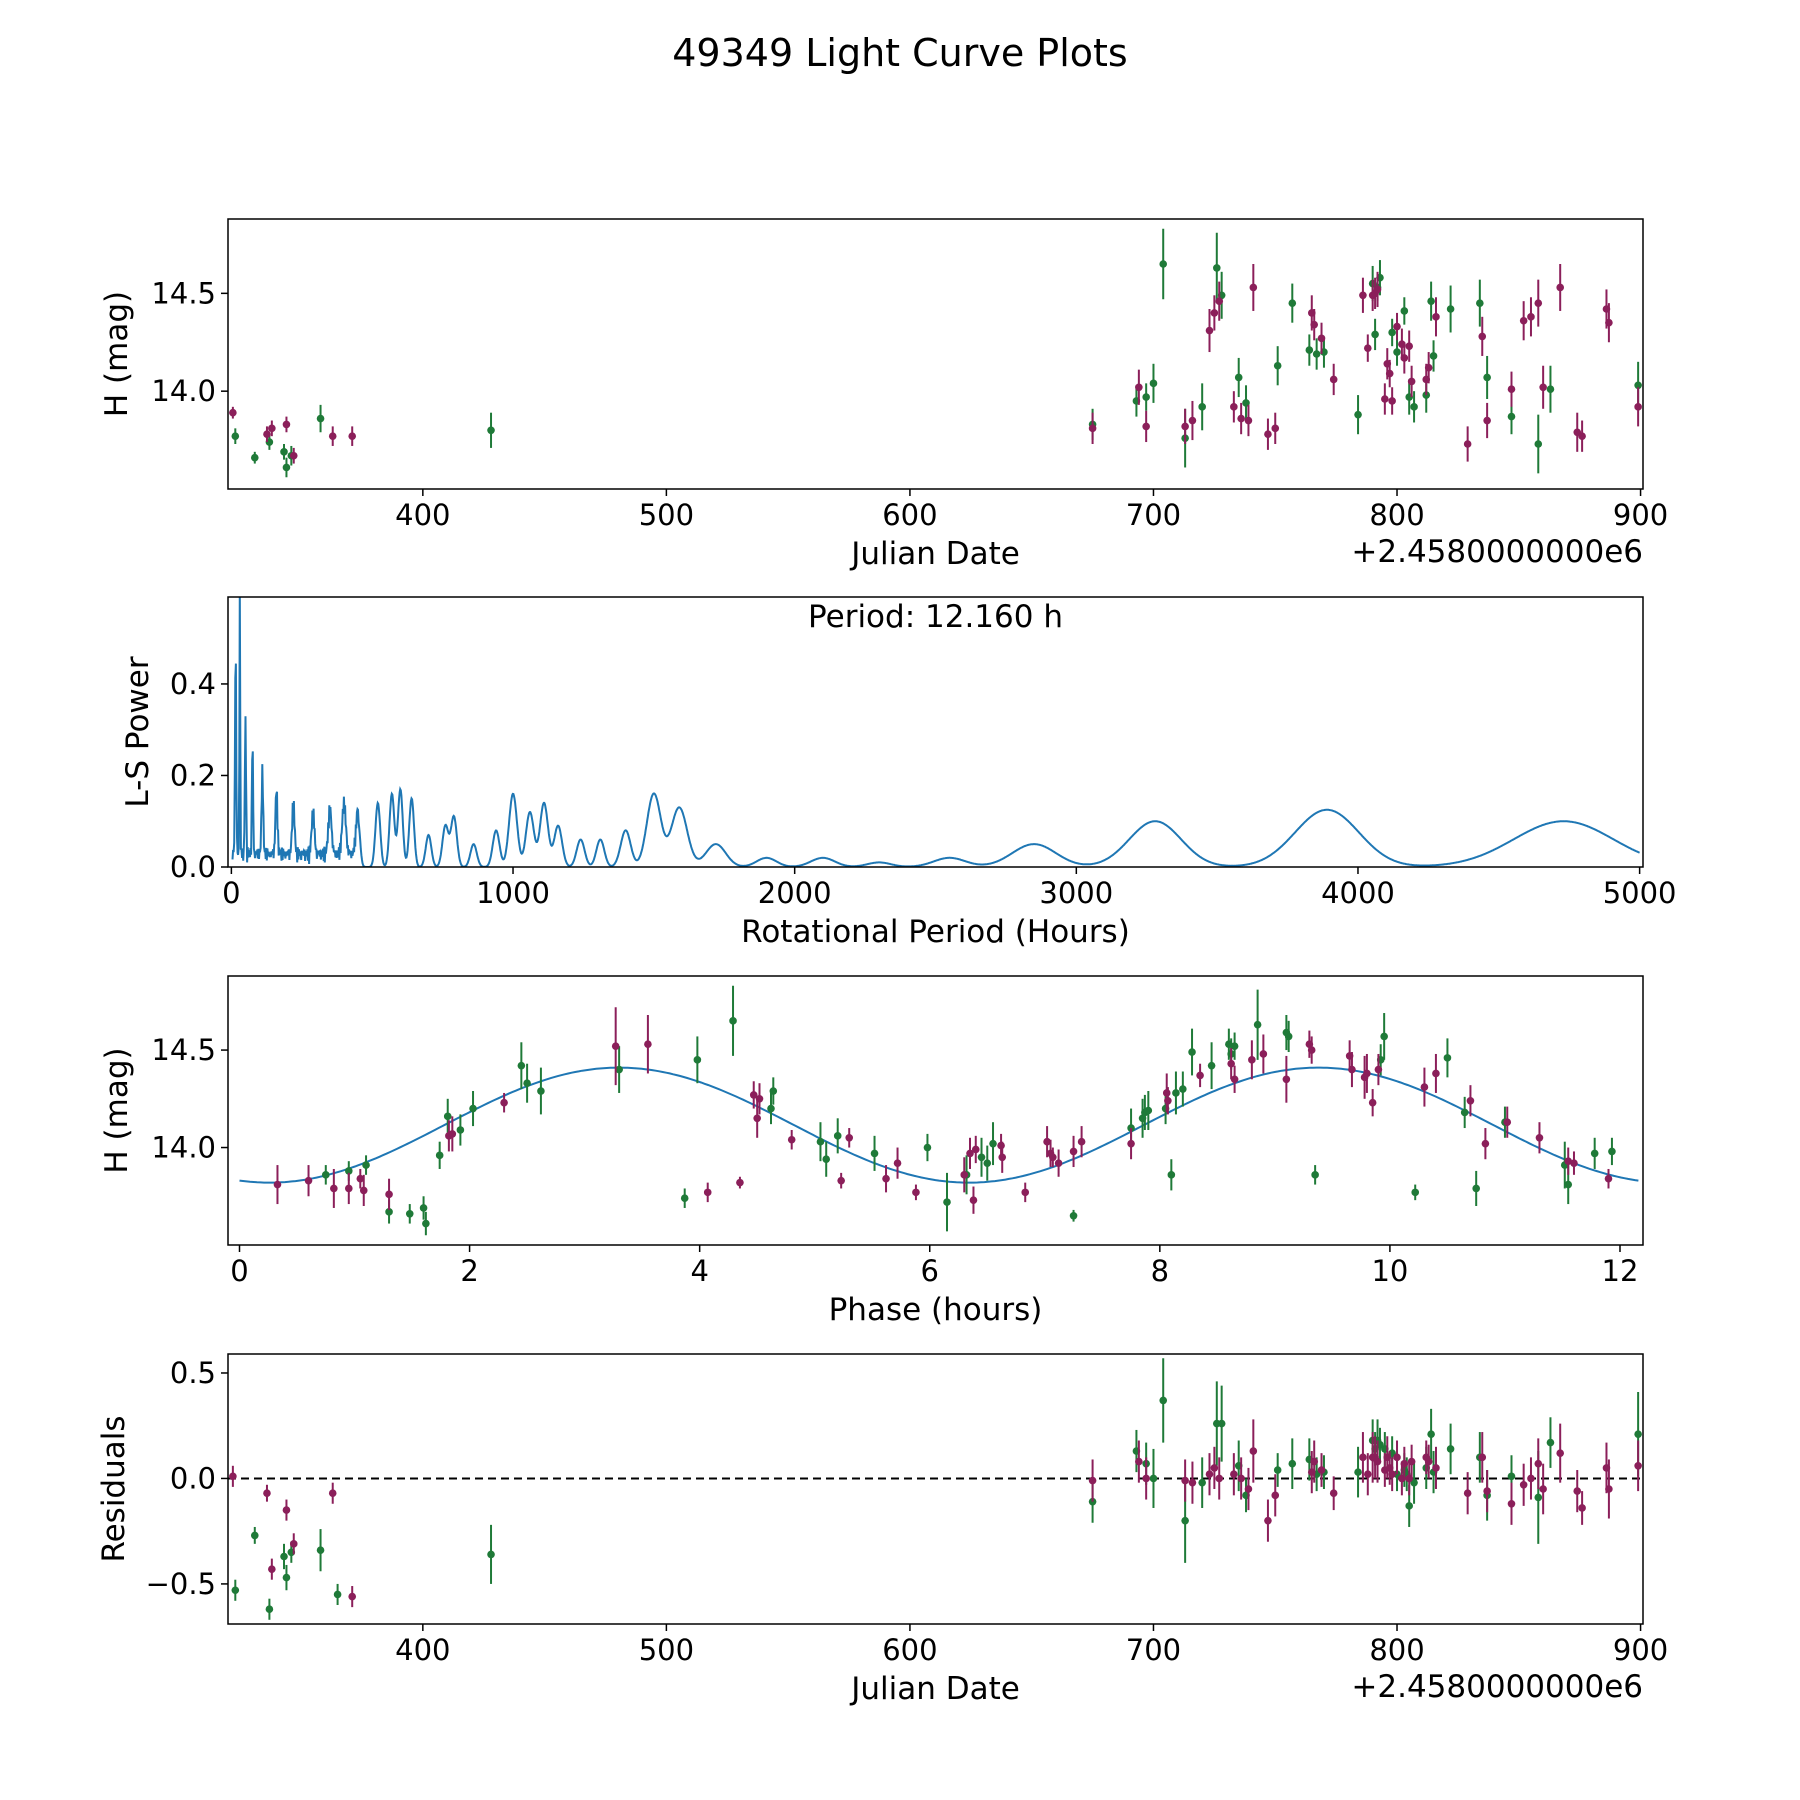 The width and height of the screenshot is (1800, 1800). Describe the element at coordinates (114, 1488) in the screenshot. I see `y-axis-label: Residuals` at that location.